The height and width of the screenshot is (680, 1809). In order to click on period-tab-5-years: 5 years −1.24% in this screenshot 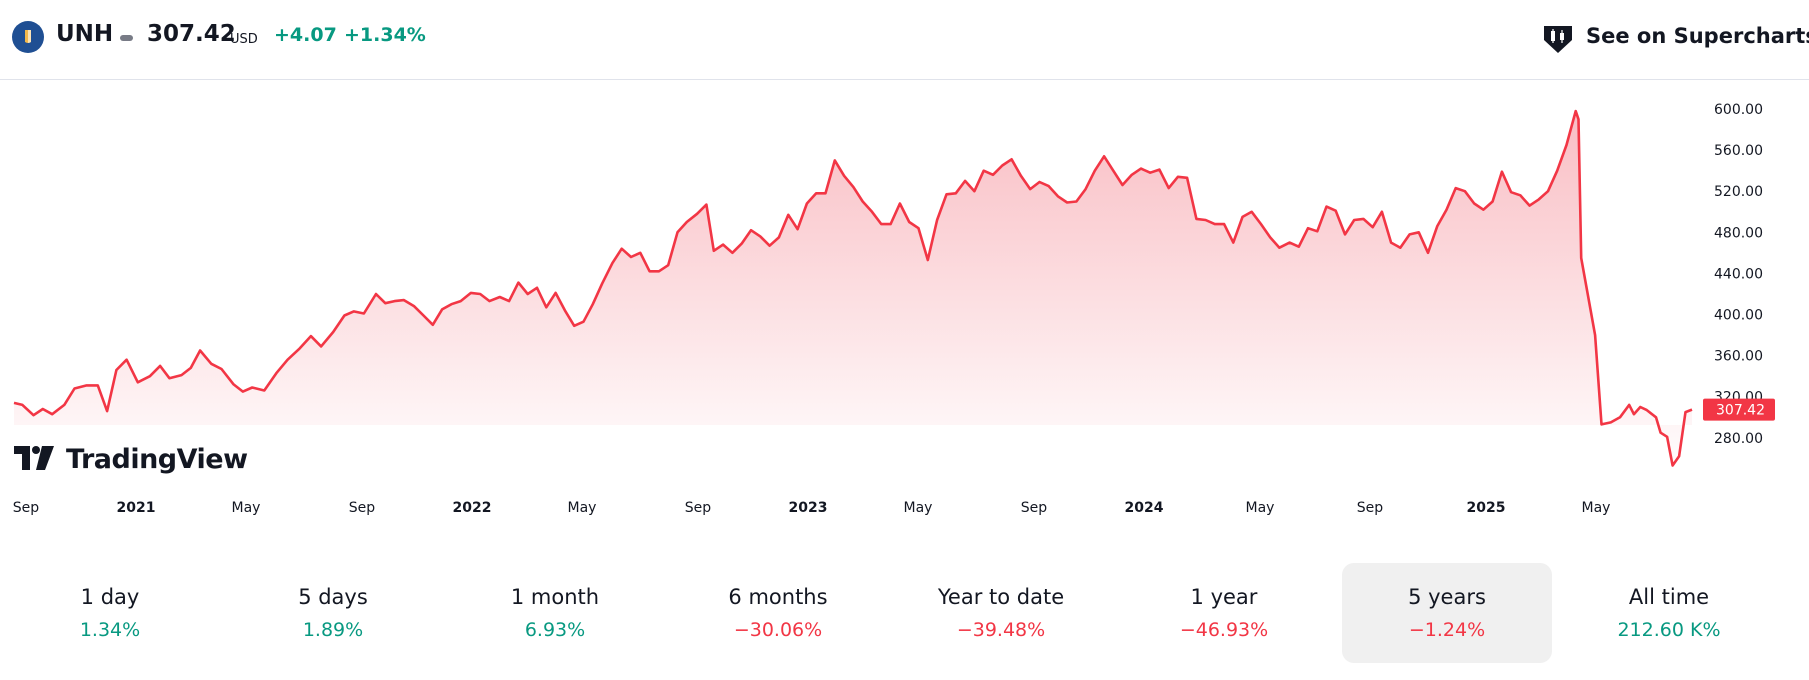, I will do `click(1447, 613)`.